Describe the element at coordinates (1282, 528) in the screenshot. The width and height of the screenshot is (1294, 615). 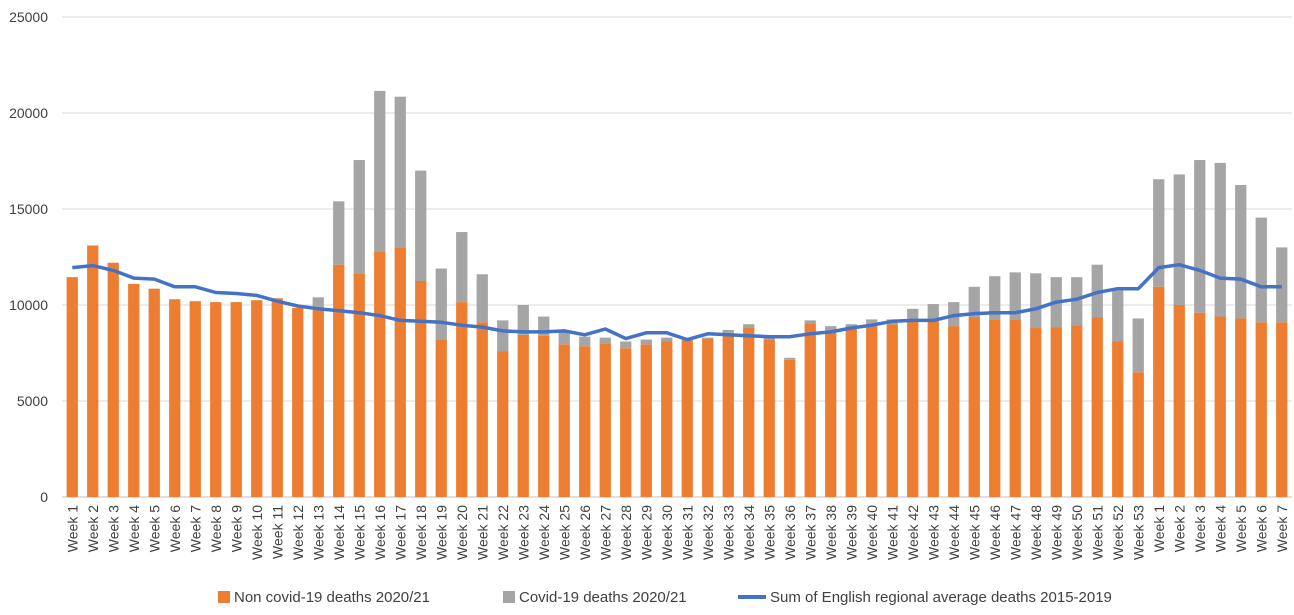
I see `x-tick-label: Week 7` at that location.